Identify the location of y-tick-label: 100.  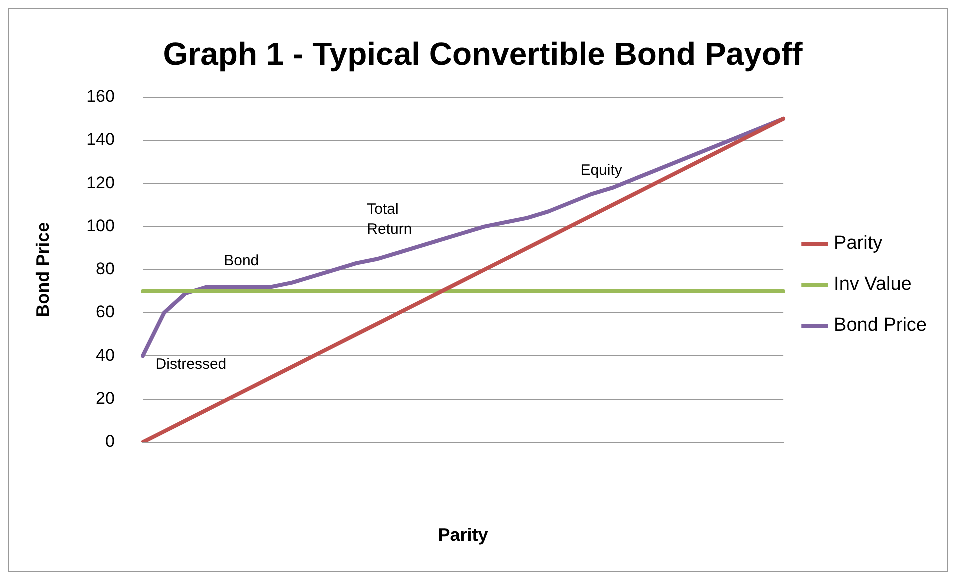
(100, 226).